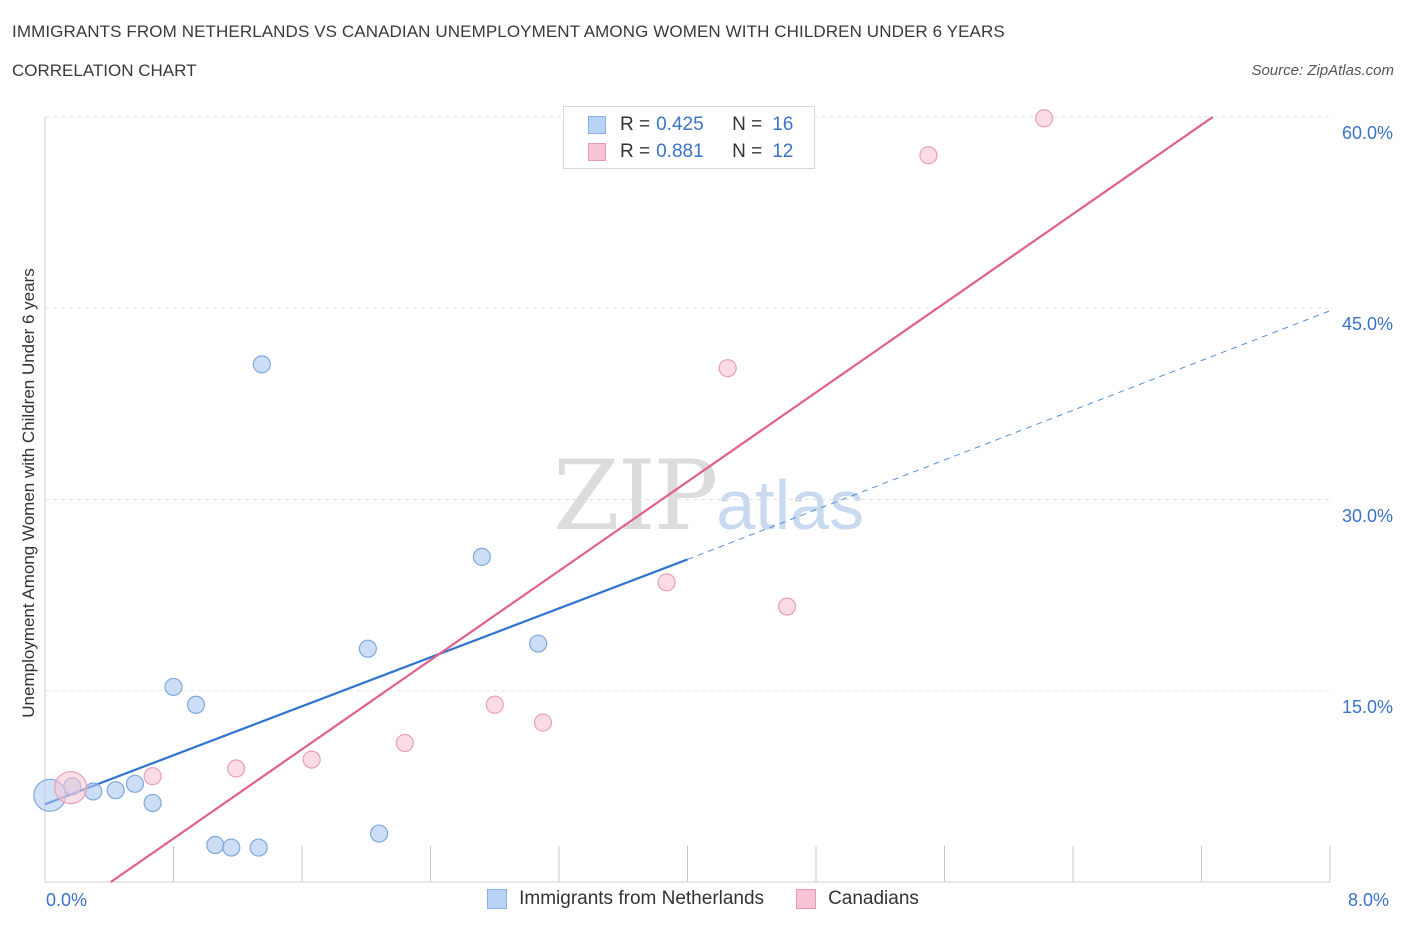  What do you see at coordinates (67, 900) in the screenshot?
I see `x-tick-min: 0.0%` at bounding box center [67, 900].